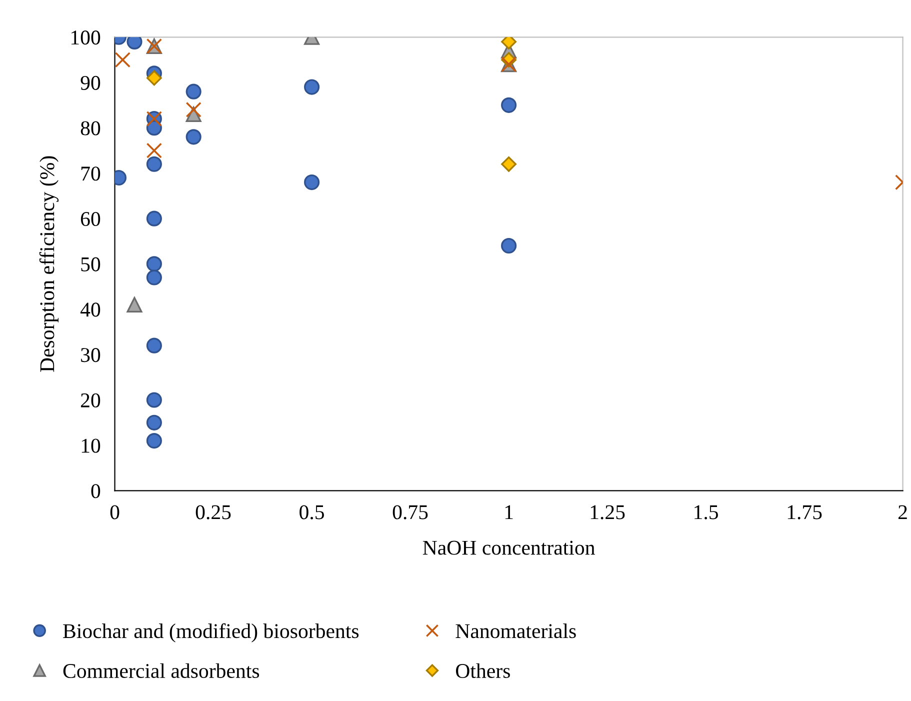 This screenshot has height=701, width=911. What do you see at coordinates (161, 670) in the screenshot?
I see `legend-label: Commercial adsorbents` at bounding box center [161, 670].